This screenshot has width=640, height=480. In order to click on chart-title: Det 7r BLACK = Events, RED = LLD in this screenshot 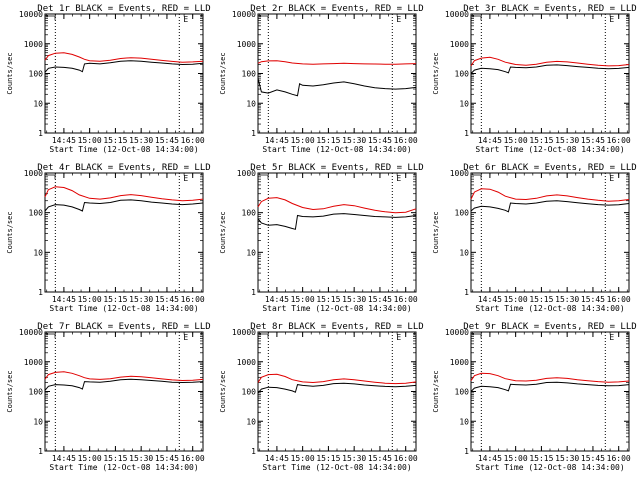, I will do `click(123, 327)`.